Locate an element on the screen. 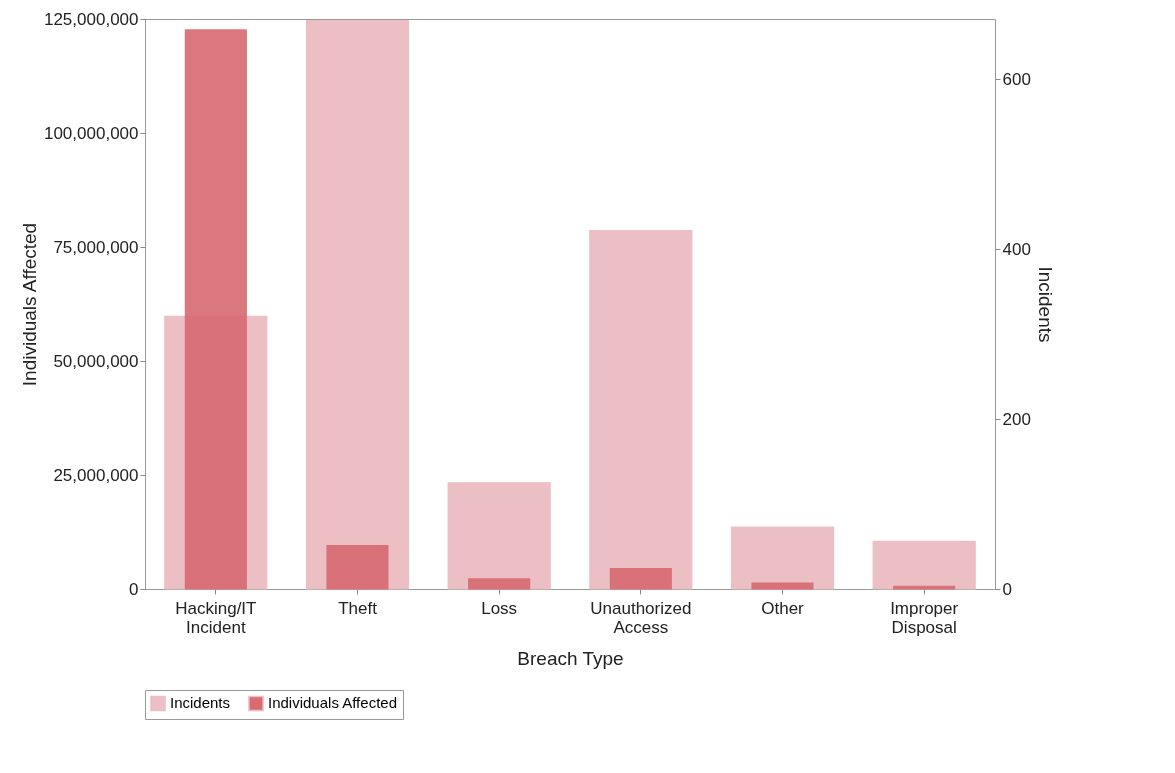 The height and width of the screenshot is (773, 1175). x-tick-label: Improper Disposal is located at coordinates (924, 617).